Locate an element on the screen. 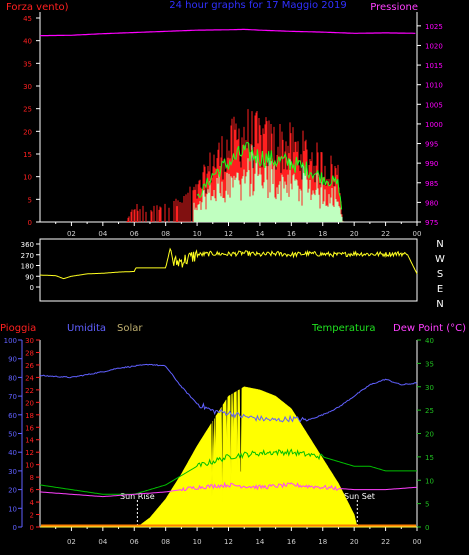 The width and height of the screenshot is (469, 555). pressure-tick-label: 1005 is located at coordinates (434, 105).